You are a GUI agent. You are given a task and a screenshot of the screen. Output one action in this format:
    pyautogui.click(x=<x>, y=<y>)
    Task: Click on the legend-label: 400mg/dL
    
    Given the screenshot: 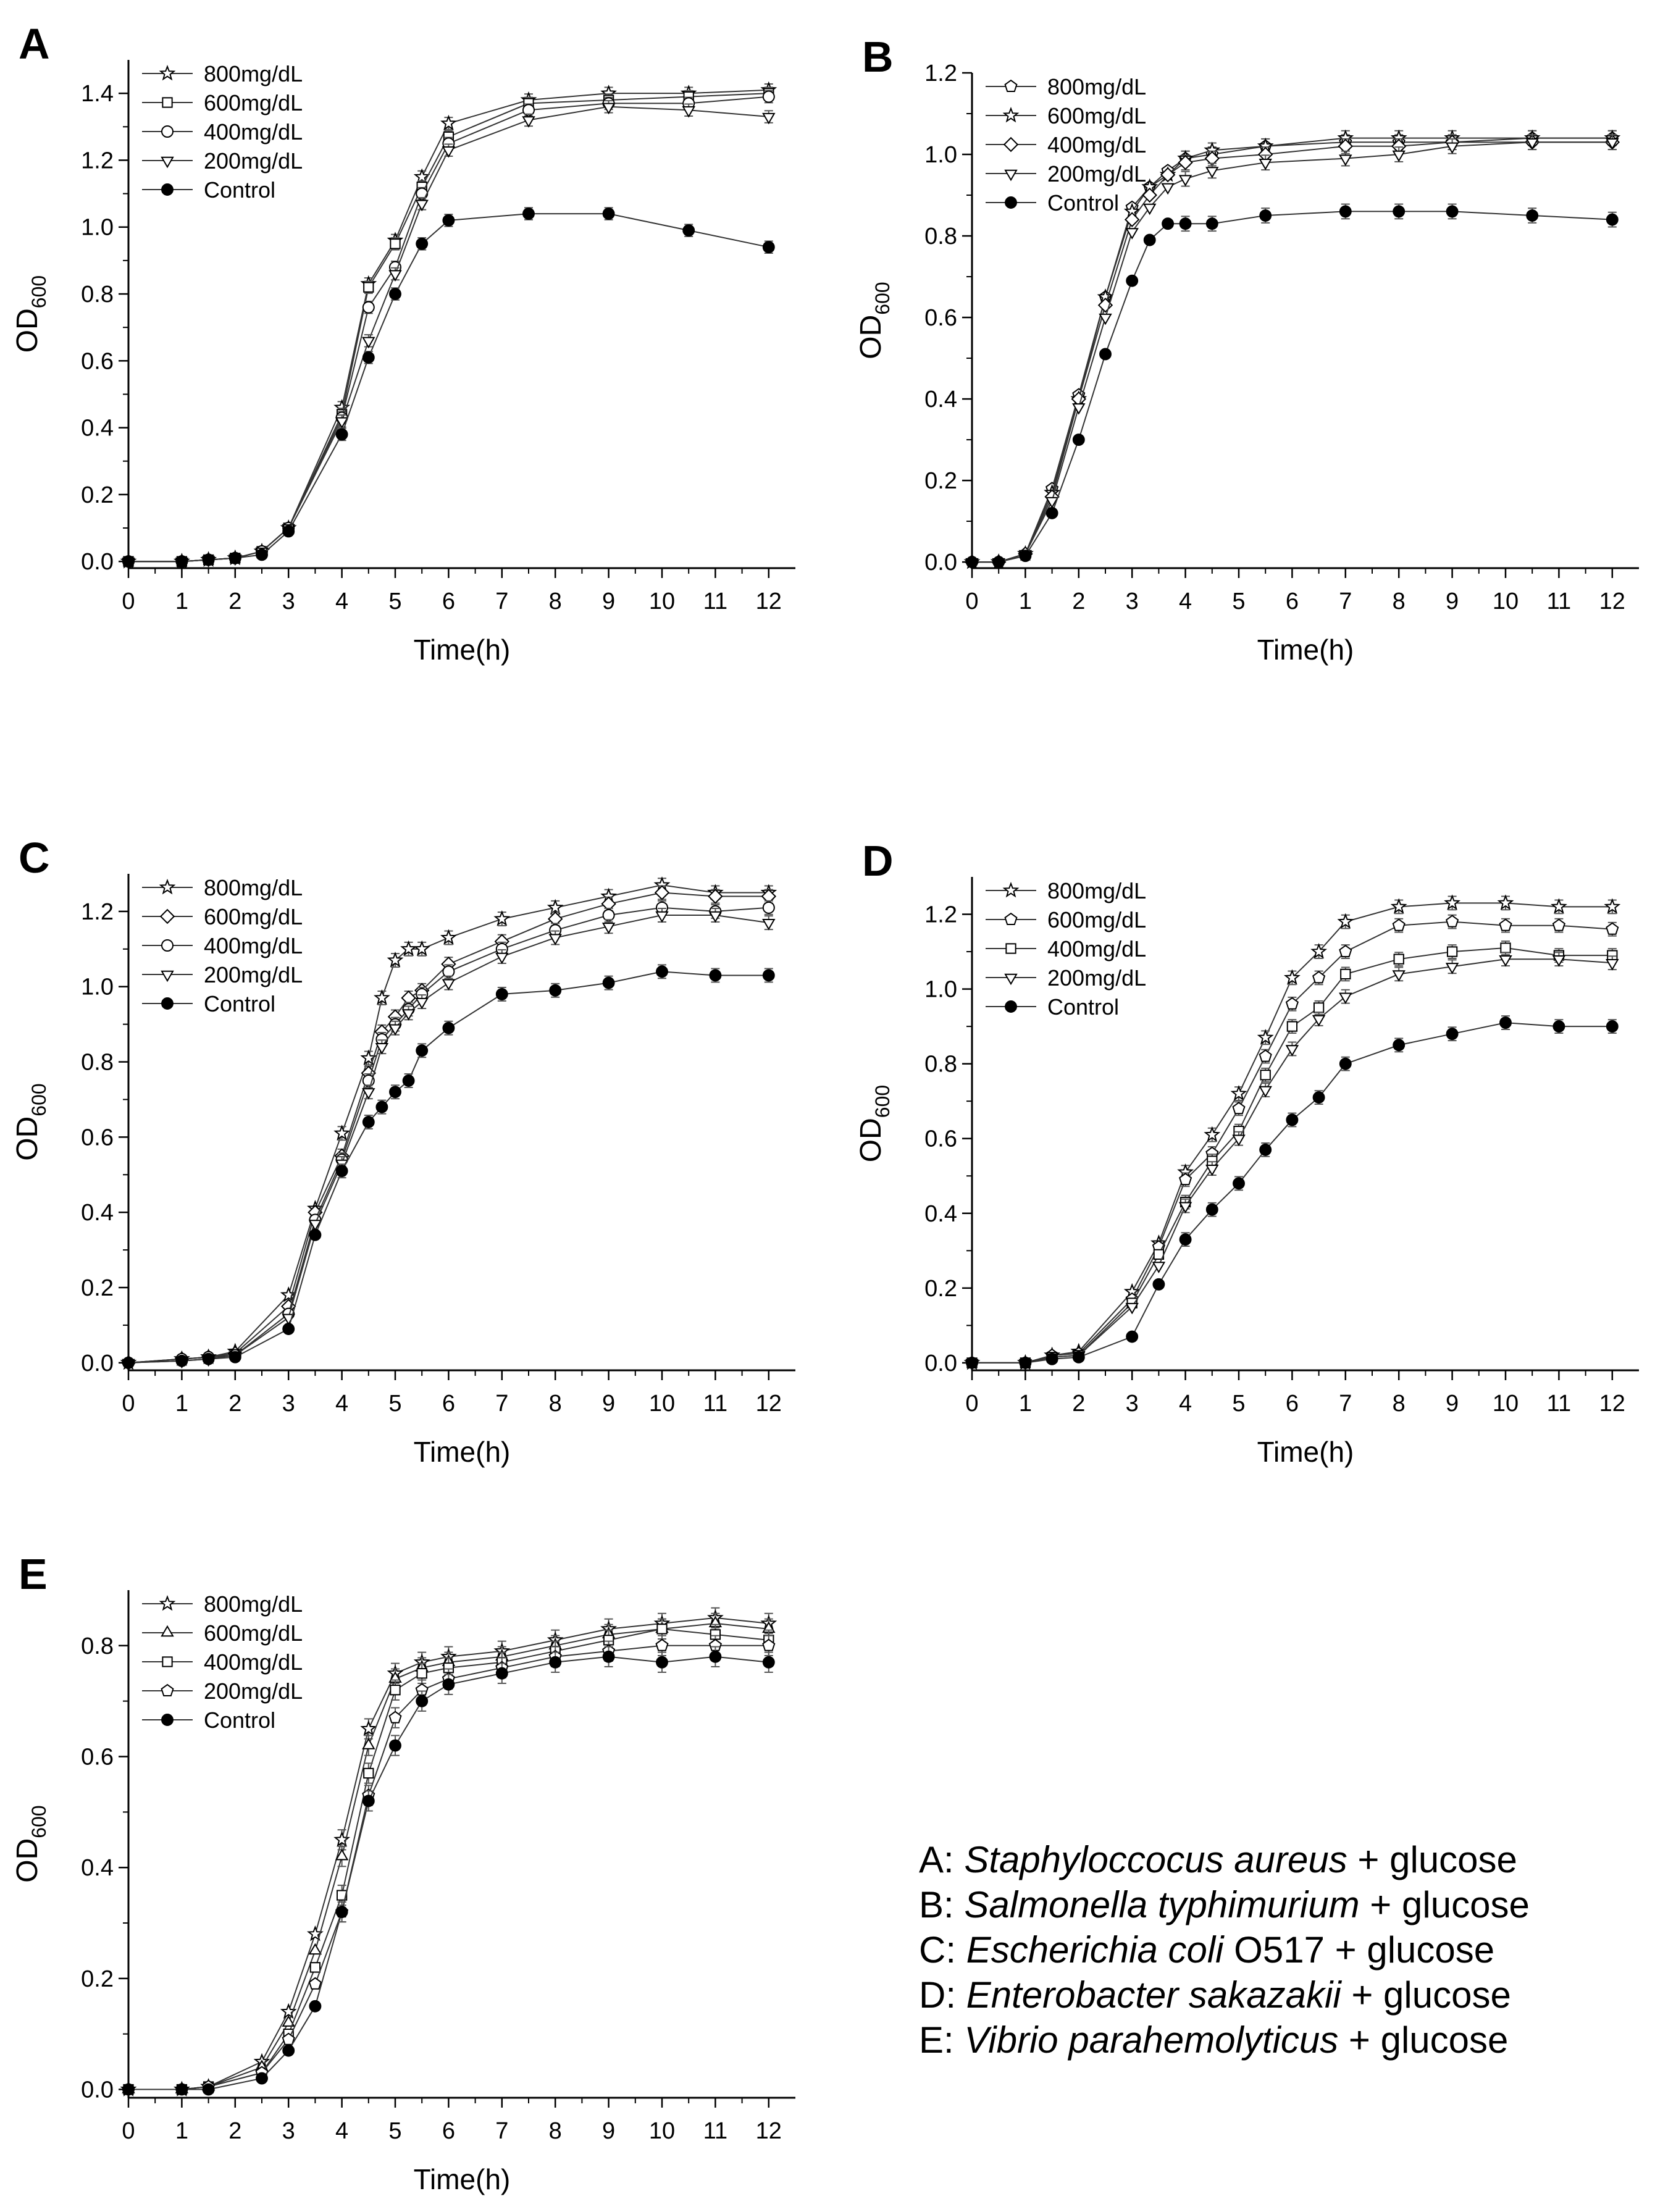 What is the action you would take?
    pyautogui.click(x=1096, y=144)
    